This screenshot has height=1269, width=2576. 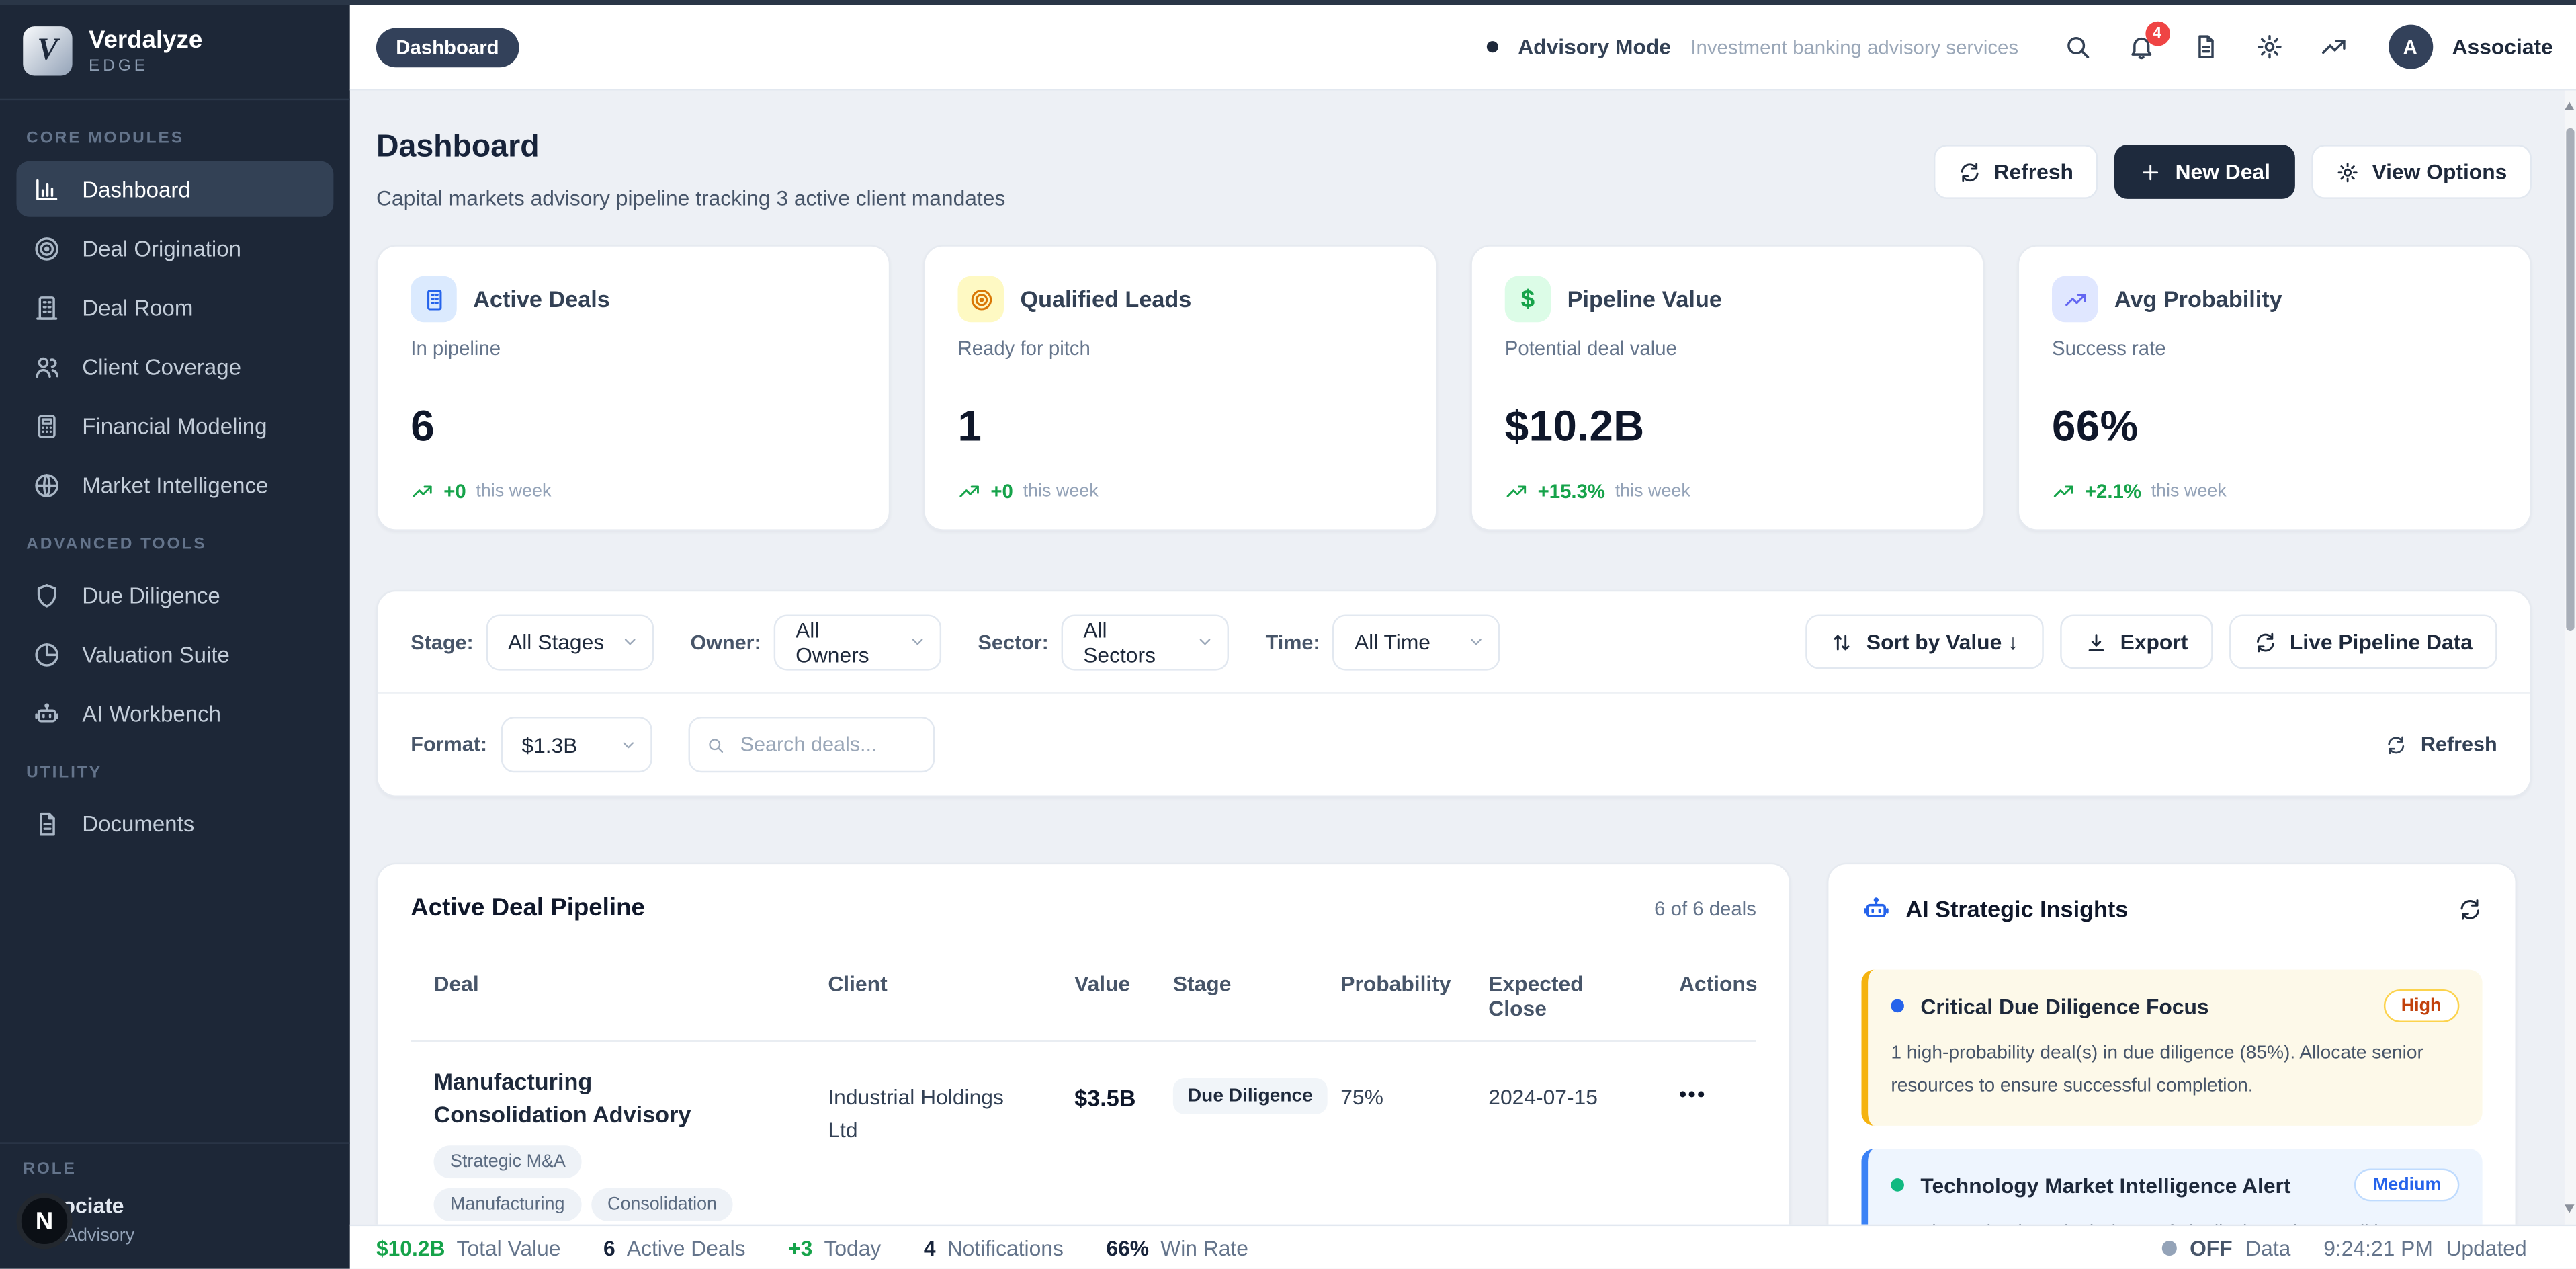 What do you see at coordinates (528, 908) in the screenshot?
I see `pipeline-title: Active Deal Pipeline` at bounding box center [528, 908].